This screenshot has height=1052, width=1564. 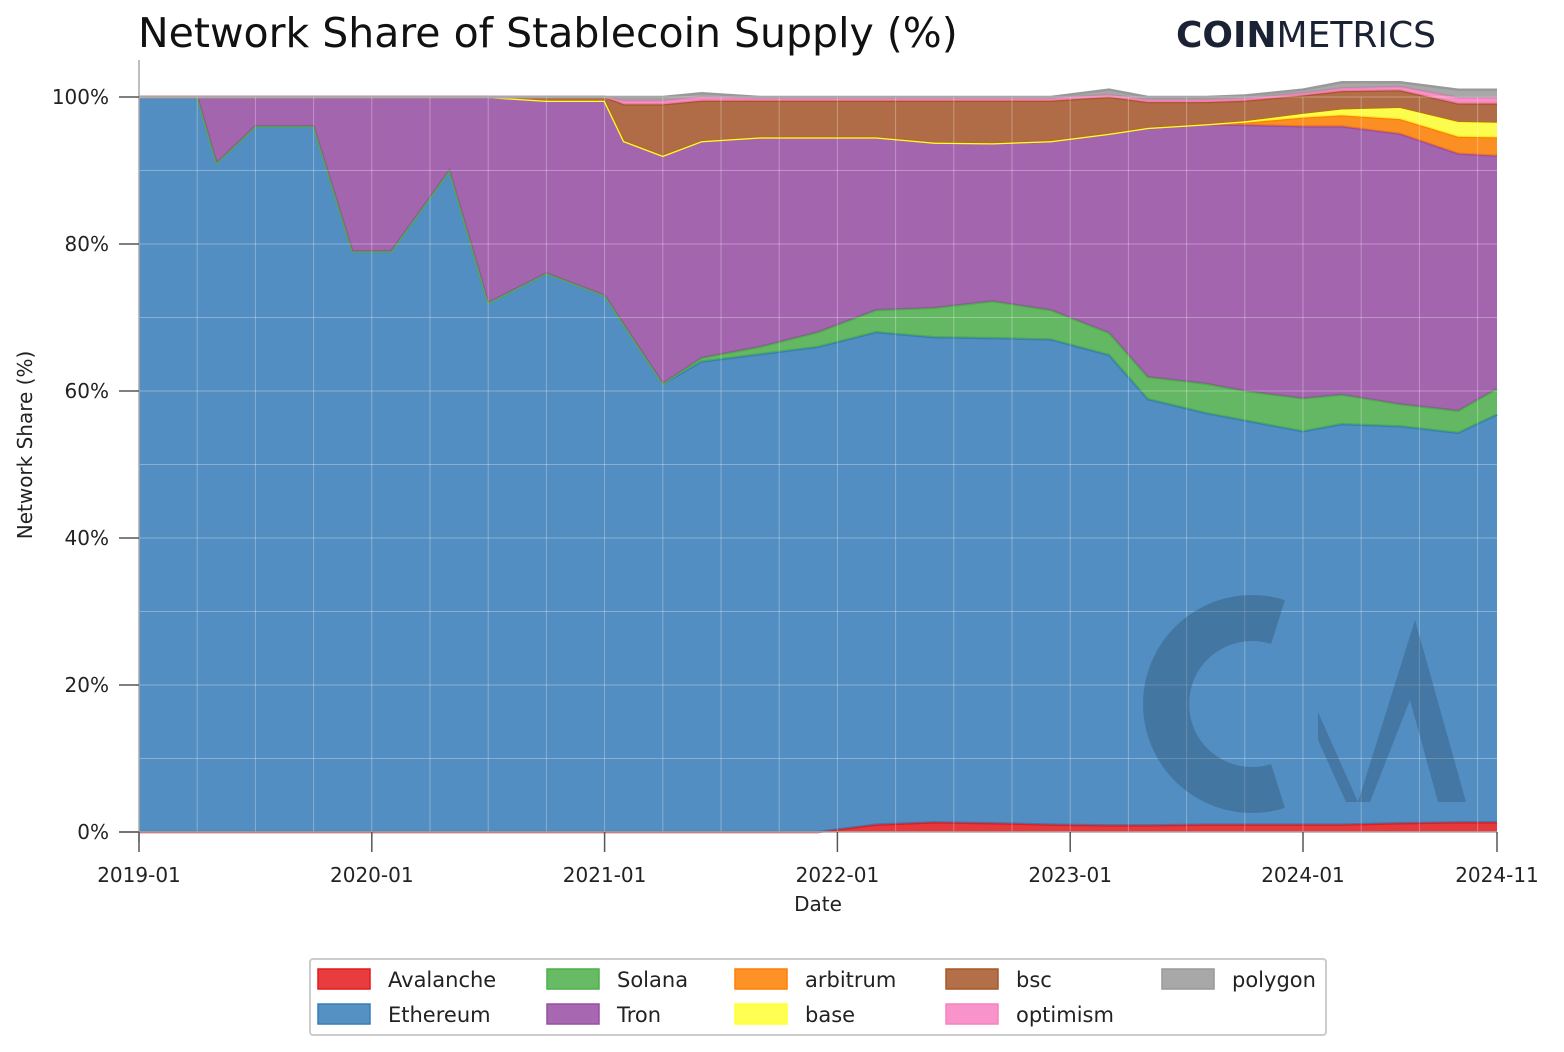 What do you see at coordinates (372, 875) in the screenshot?
I see `x-tick-label: 2020-01` at bounding box center [372, 875].